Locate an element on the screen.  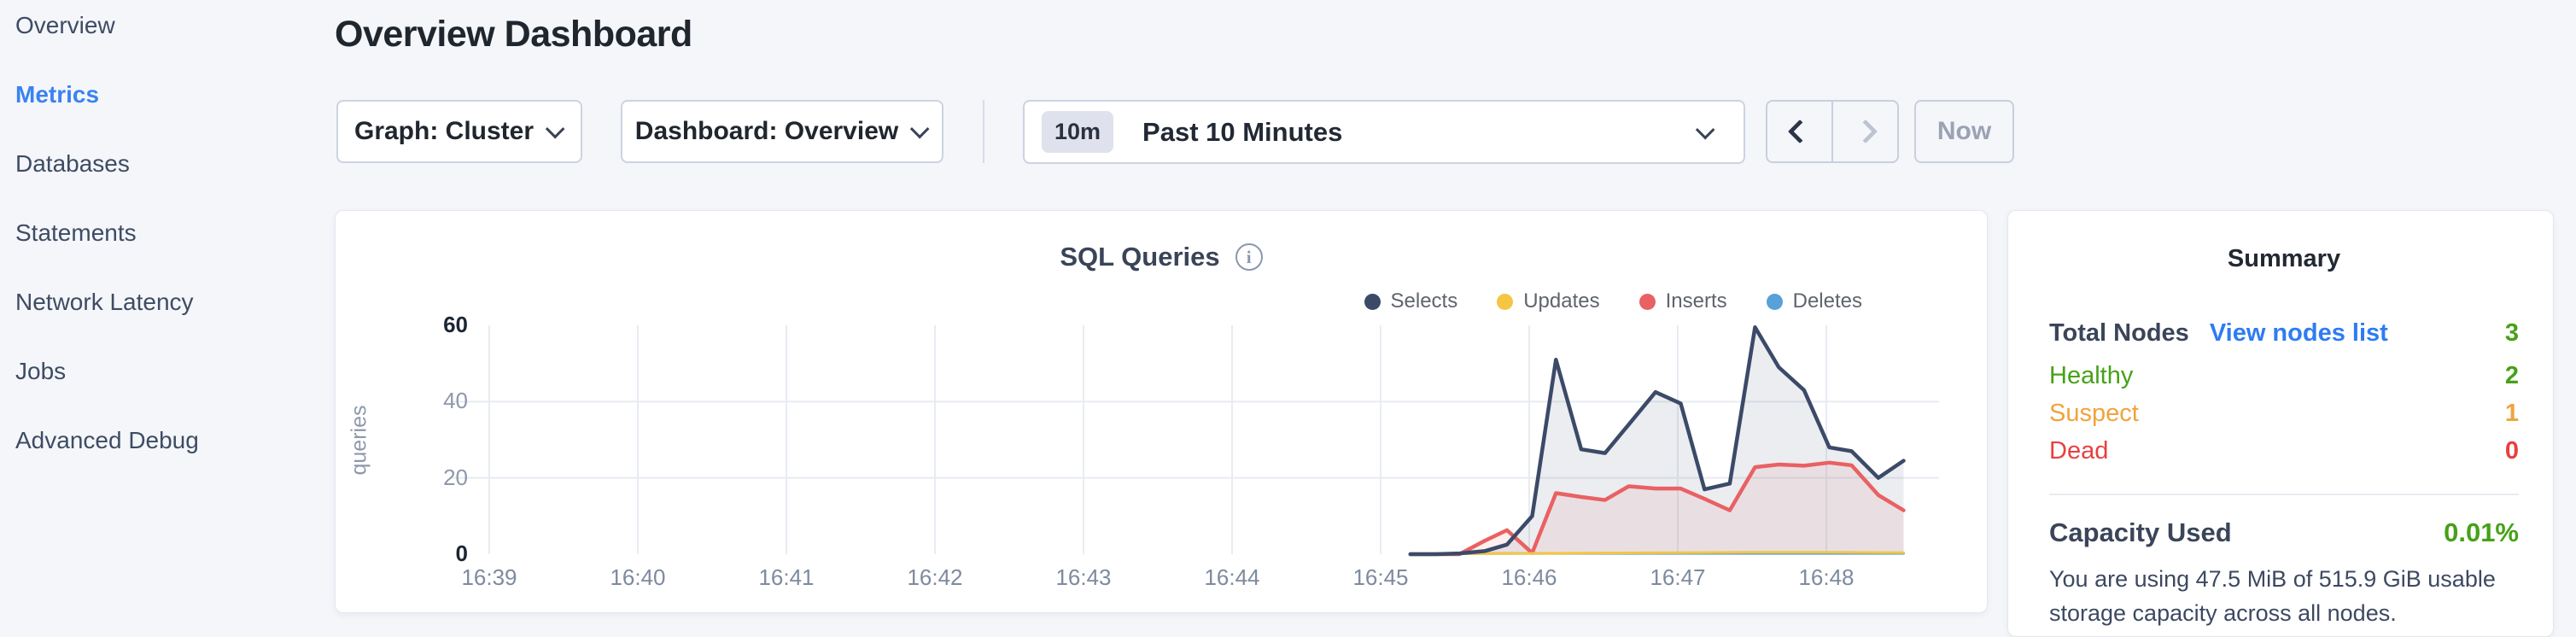
x-axis-tick-label: 16:47 is located at coordinates (1678, 577).